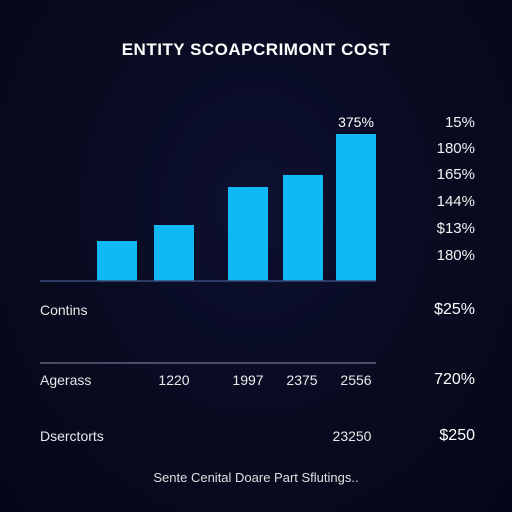  Describe the element at coordinates (356, 122) in the screenshot. I see `bar-data-label: 375%` at that location.